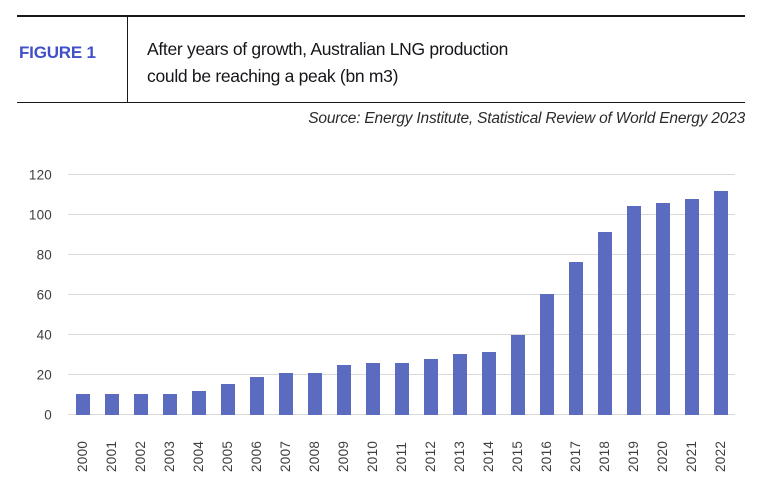 The width and height of the screenshot is (762, 487). Describe the element at coordinates (285, 447) in the screenshot. I see `x-tick-slot: 2007` at that location.